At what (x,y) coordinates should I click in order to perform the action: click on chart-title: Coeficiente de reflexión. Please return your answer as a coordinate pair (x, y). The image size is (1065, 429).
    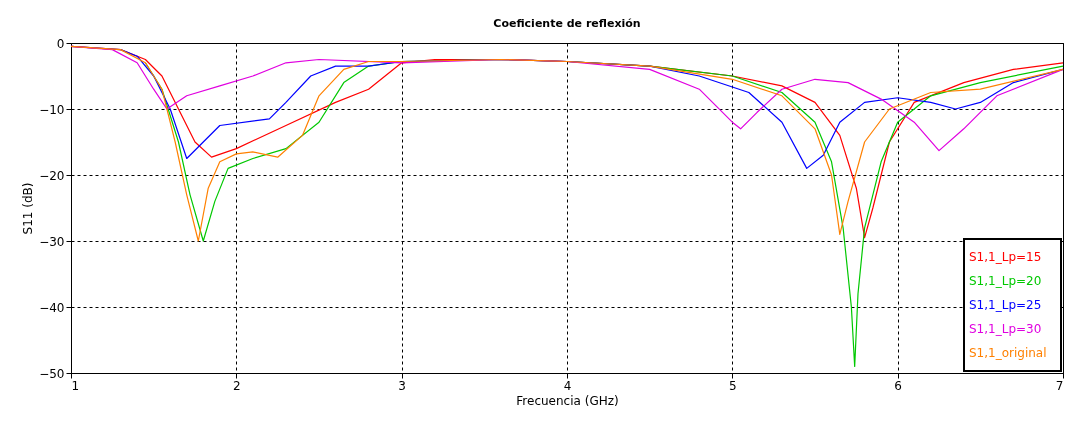
    Looking at the image, I should click on (567, 23).